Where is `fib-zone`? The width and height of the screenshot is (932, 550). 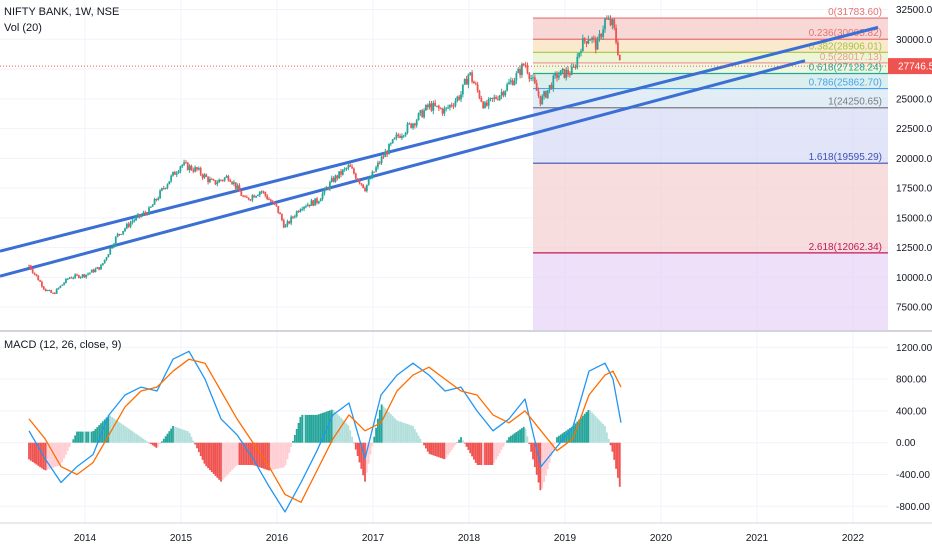
fib-zone is located at coordinates (710, 68).